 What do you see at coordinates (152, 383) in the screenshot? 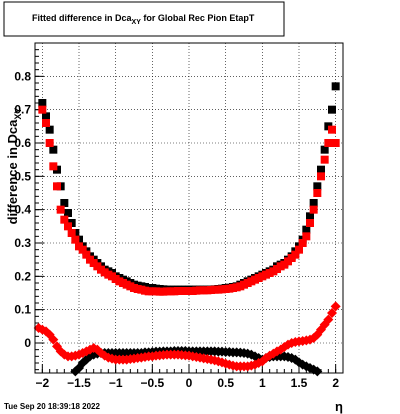
I see `x-tick-label: −0.5` at bounding box center [152, 383].